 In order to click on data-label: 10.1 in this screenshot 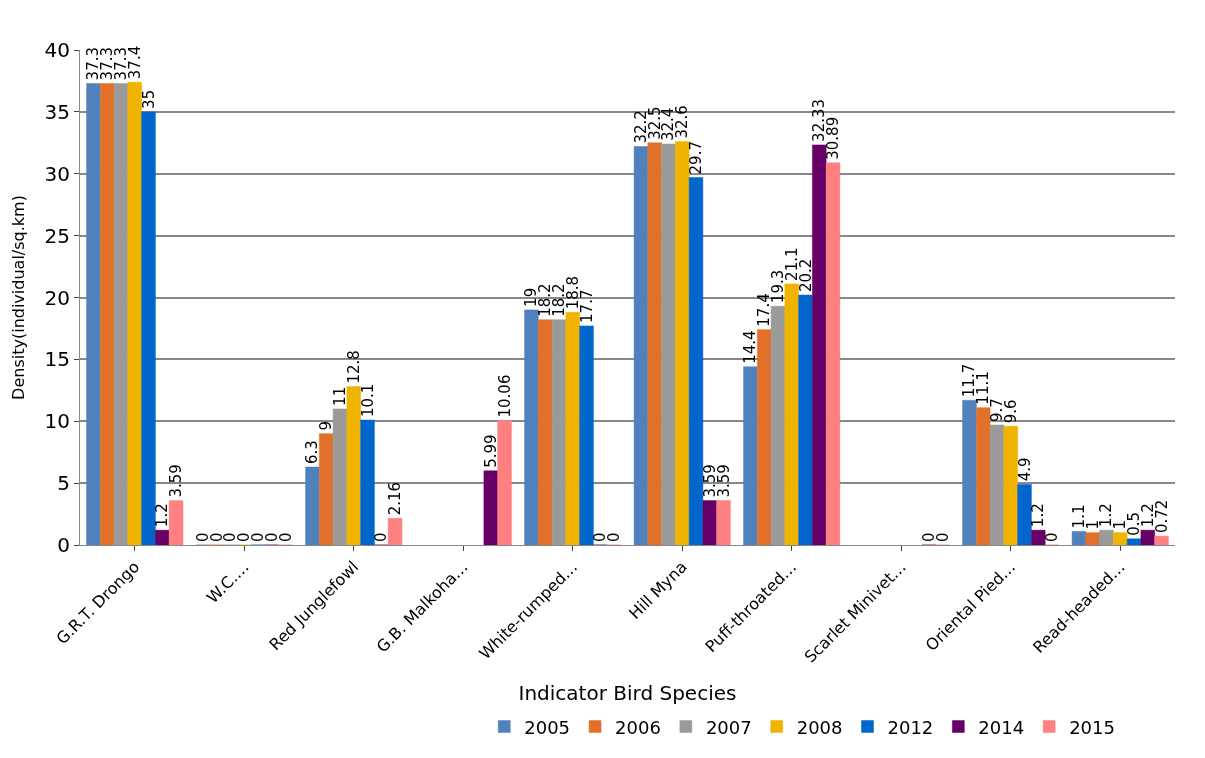, I will do `click(367, 400)`.